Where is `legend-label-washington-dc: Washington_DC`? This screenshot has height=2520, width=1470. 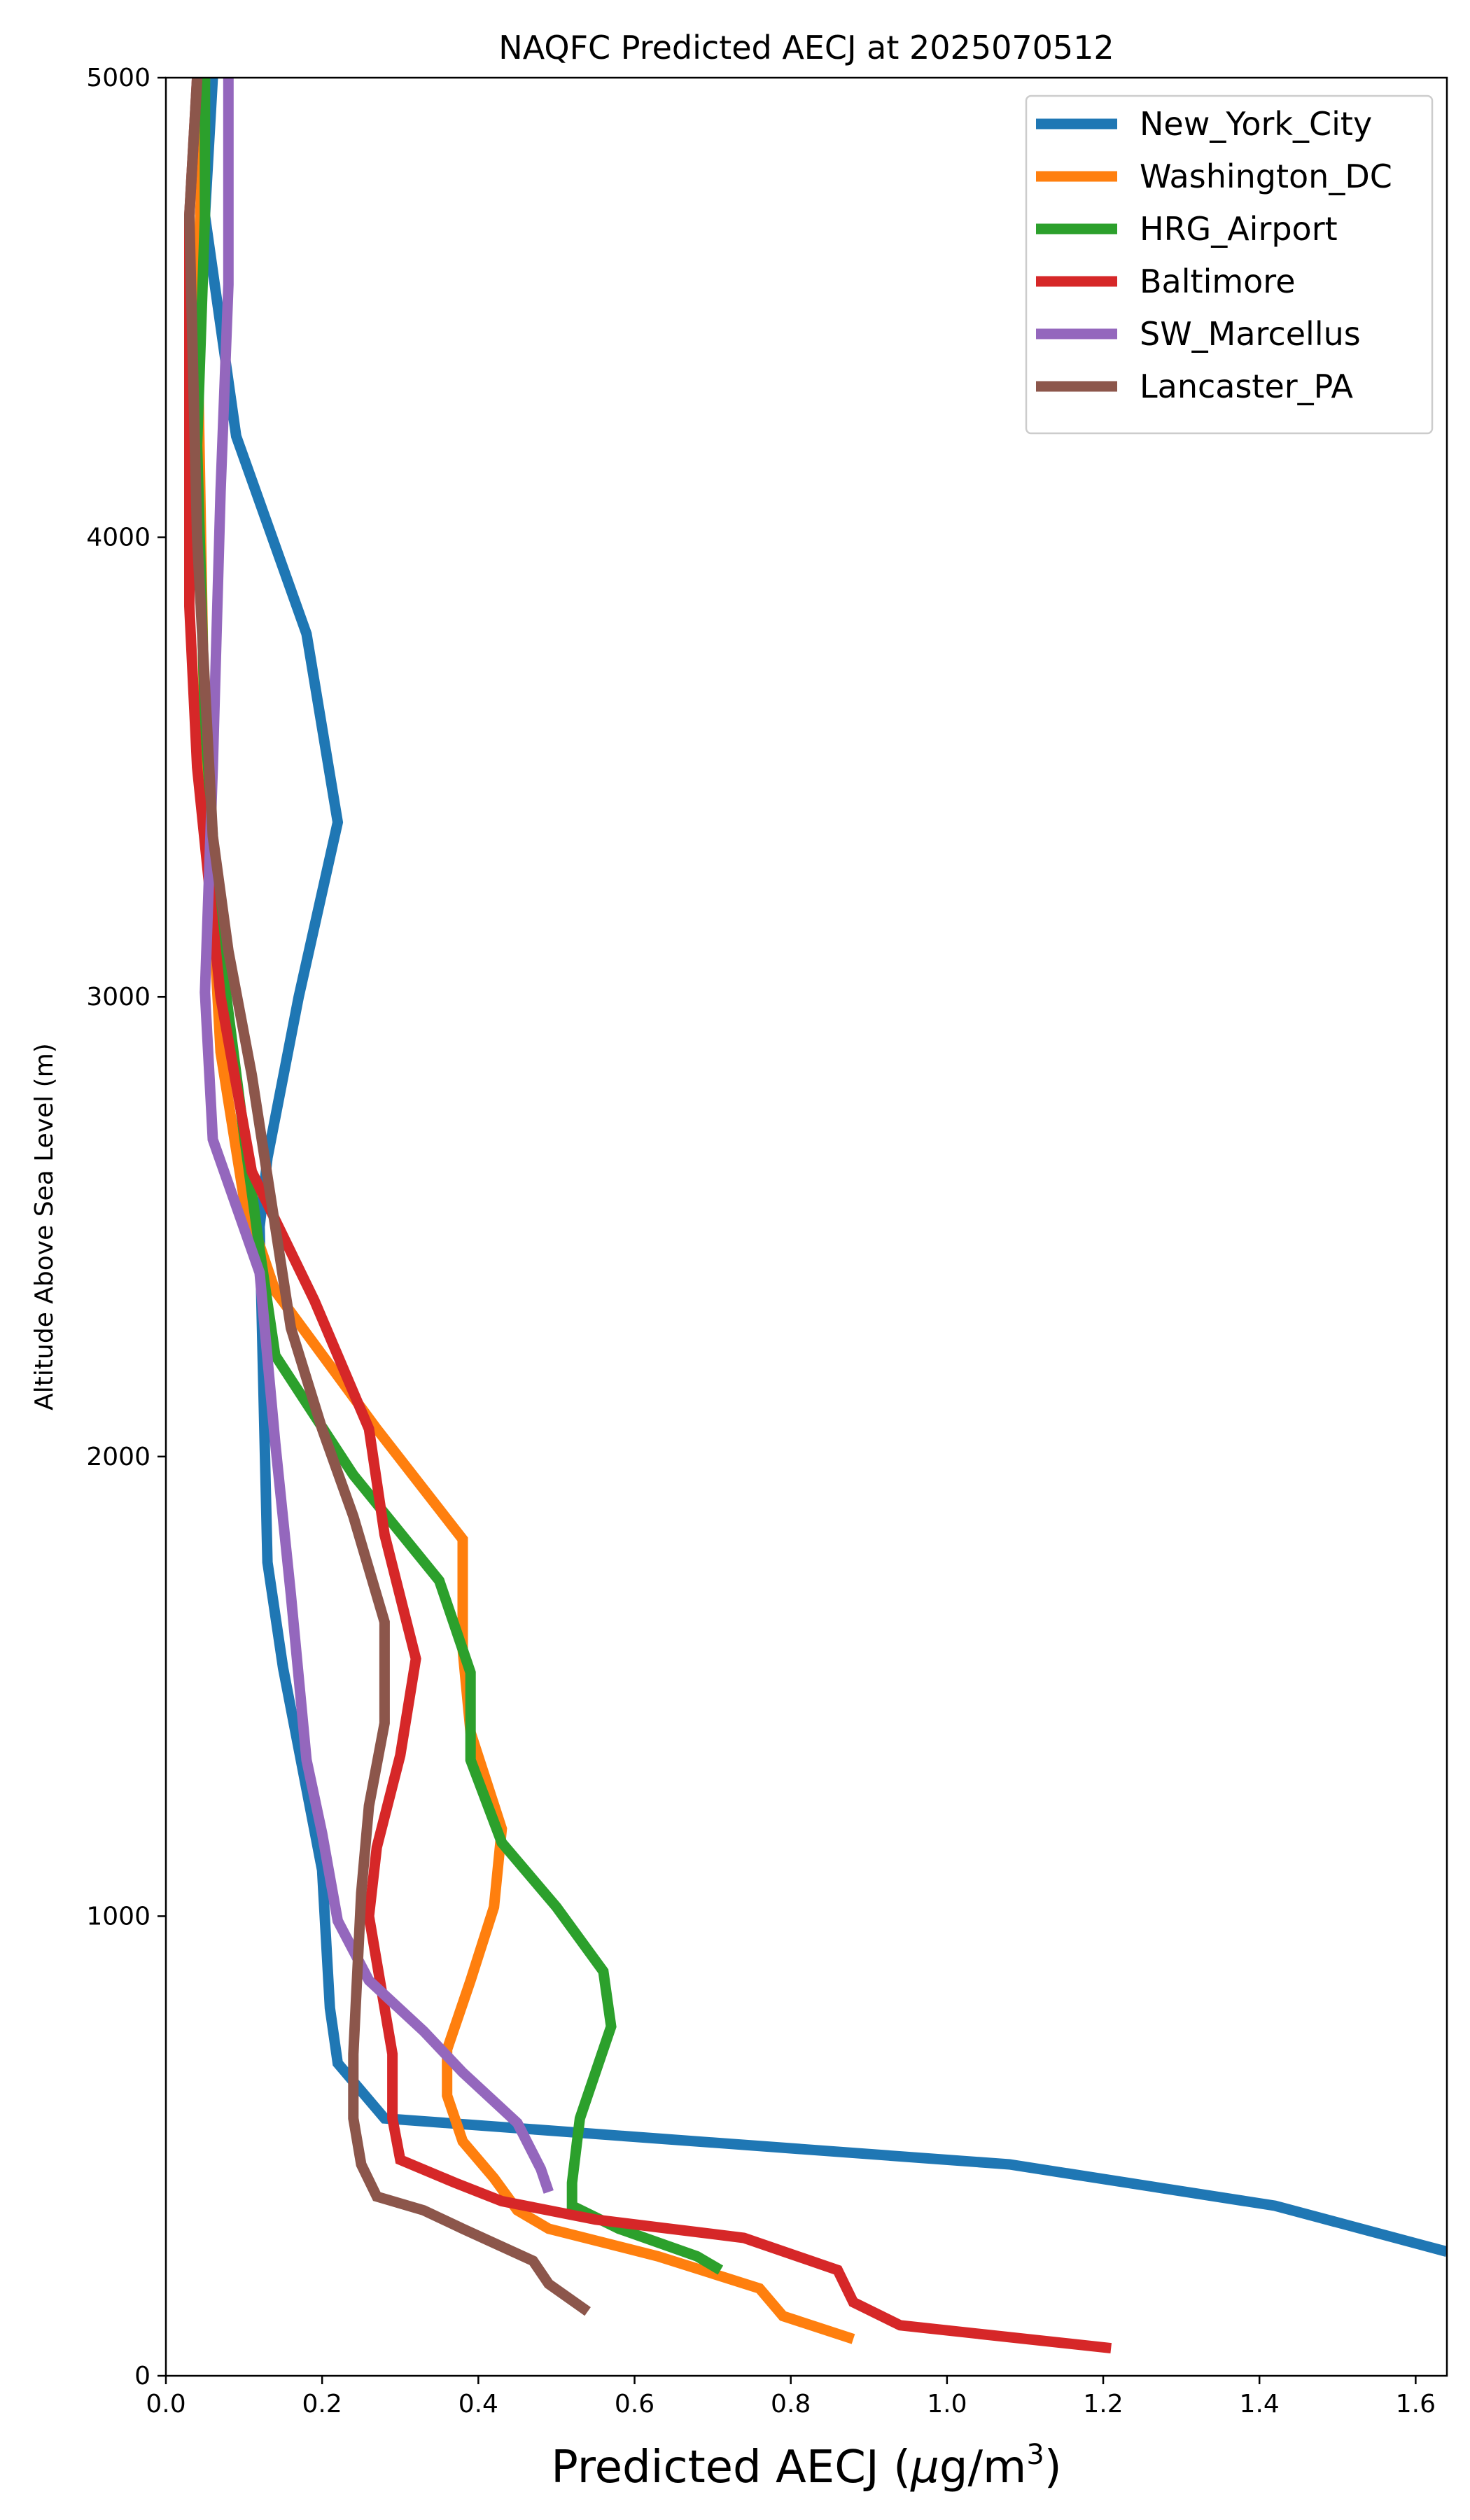 legend-label-washington-dc: Washington_DC is located at coordinates (1266, 176).